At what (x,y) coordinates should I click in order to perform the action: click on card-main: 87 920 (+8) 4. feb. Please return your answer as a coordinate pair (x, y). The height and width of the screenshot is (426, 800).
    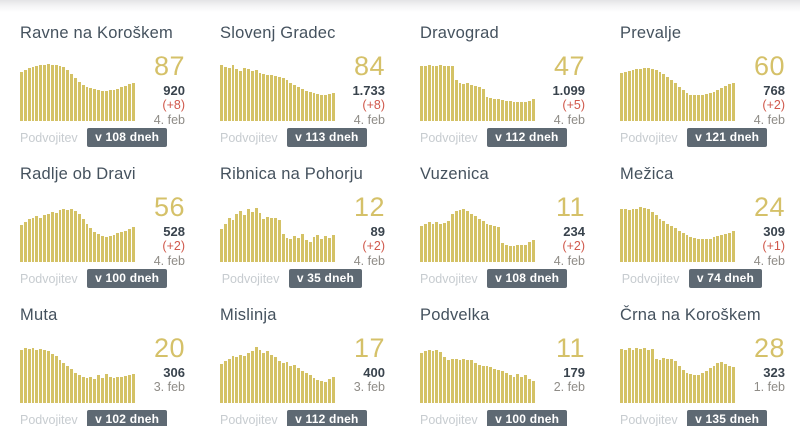
    Looking at the image, I should click on (103, 89).